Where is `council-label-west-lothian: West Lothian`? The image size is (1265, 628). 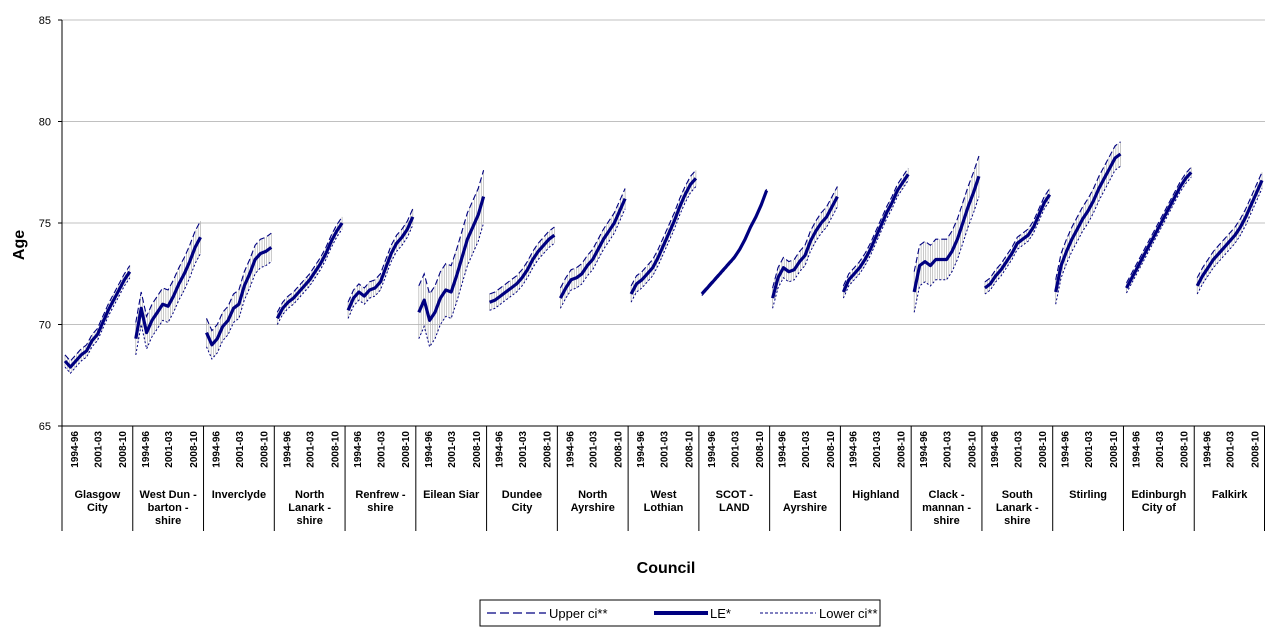 council-label-west-lothian: West Lothian is located at coordinates (664, 501).